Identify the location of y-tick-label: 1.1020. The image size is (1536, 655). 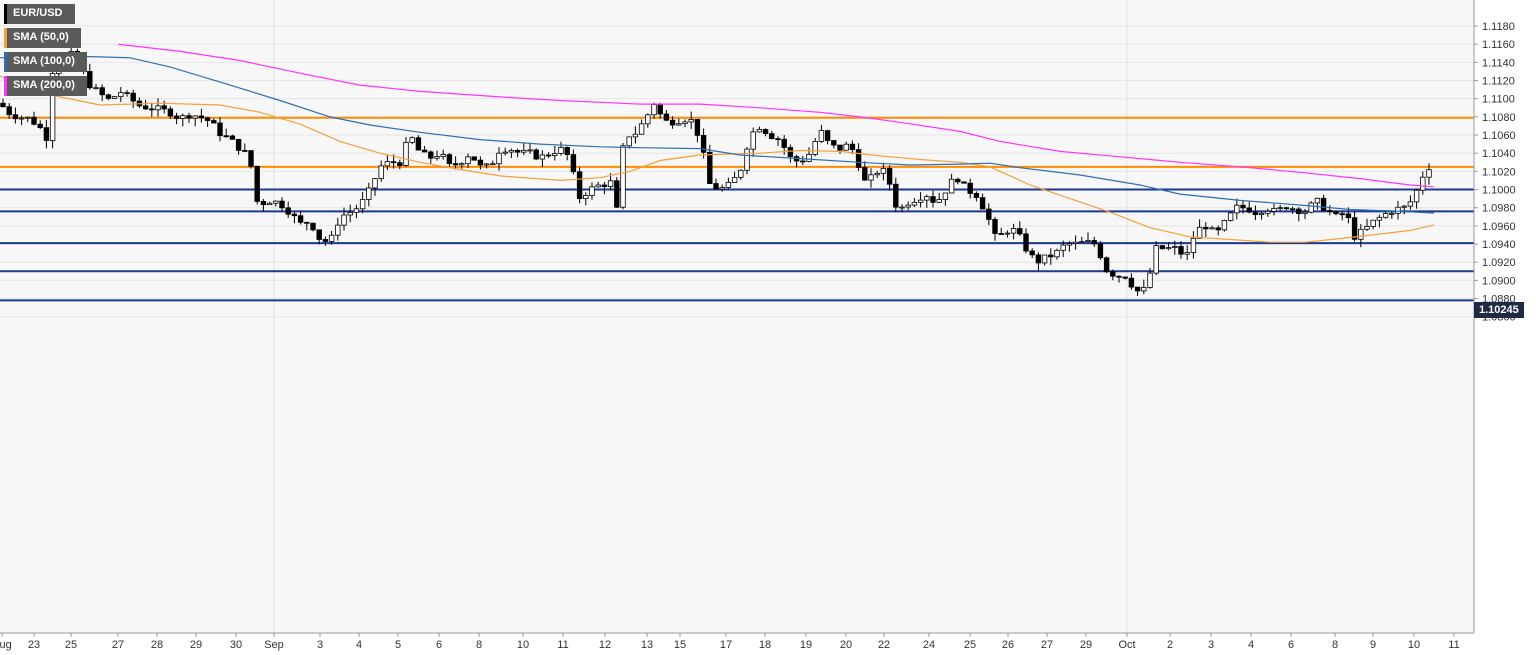
(1499, 172).